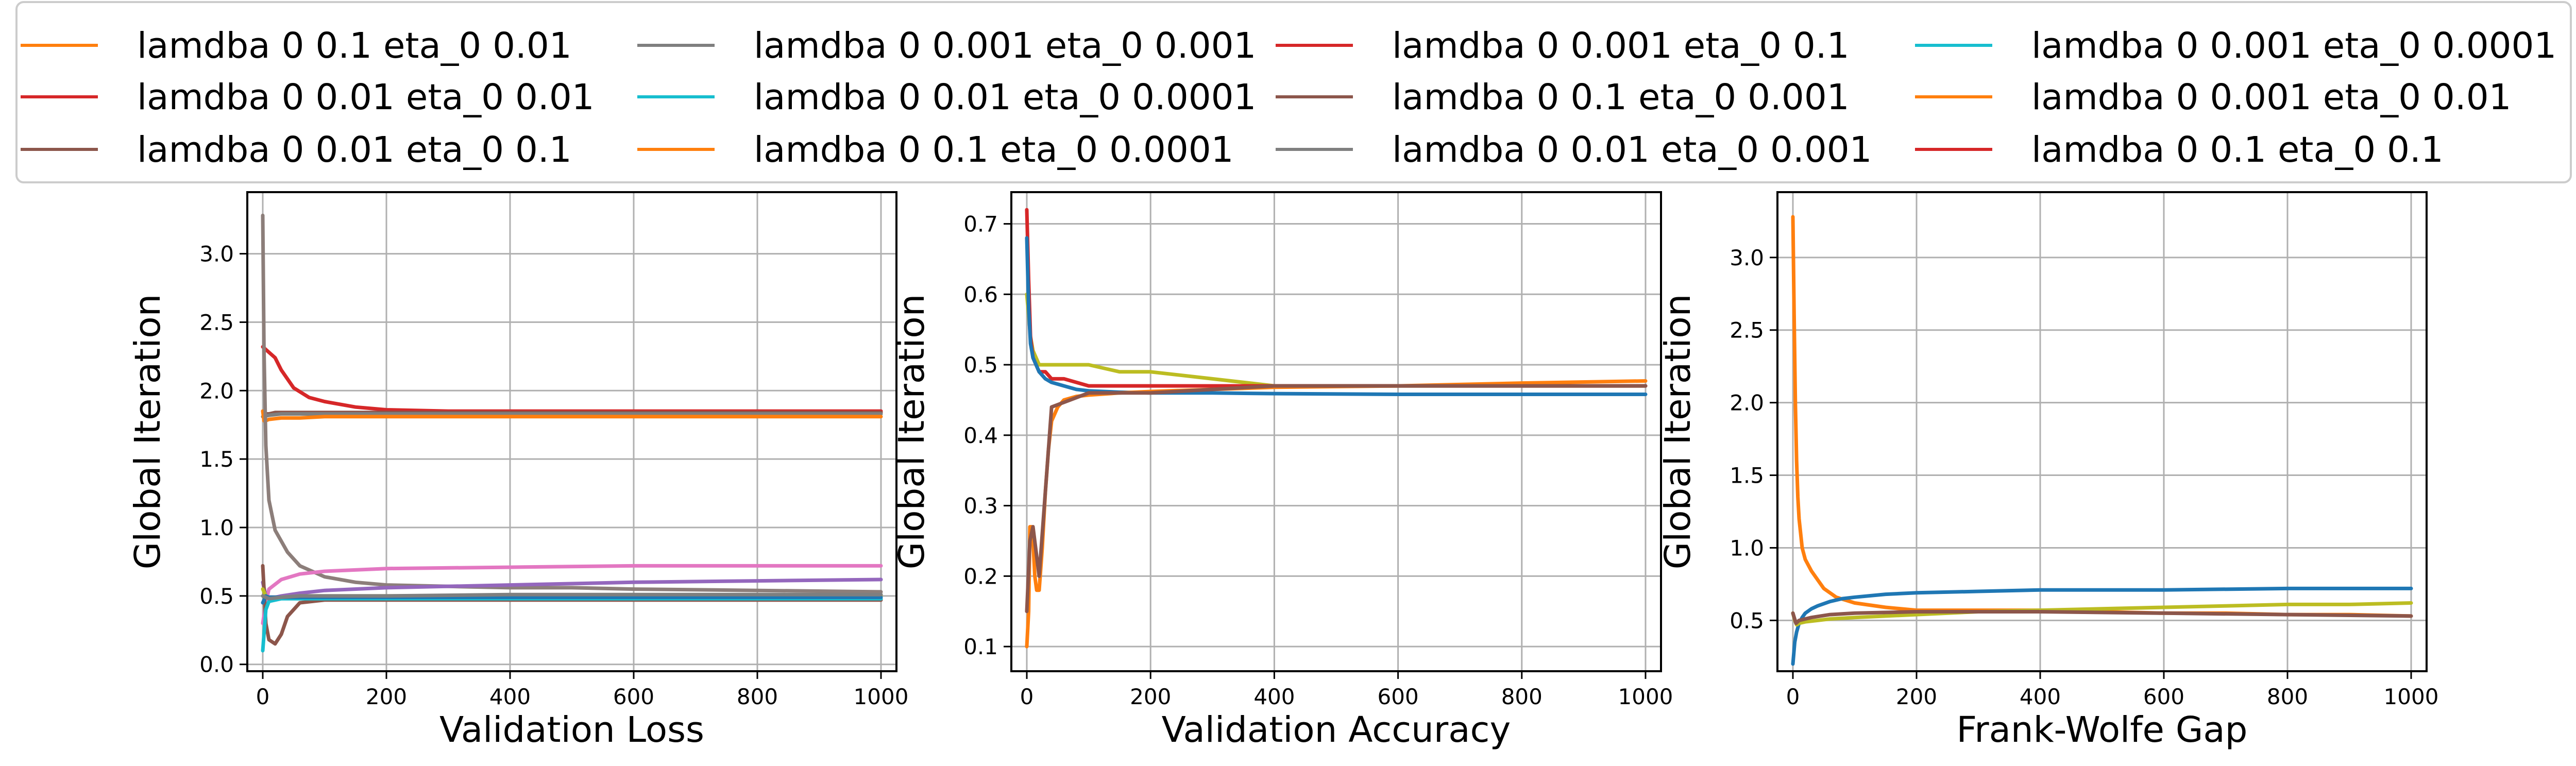  What do you see at coordinates (980, 224) in the screenshot?
I see `y-tick-label: 0.7` at bounding box center [980, 224].